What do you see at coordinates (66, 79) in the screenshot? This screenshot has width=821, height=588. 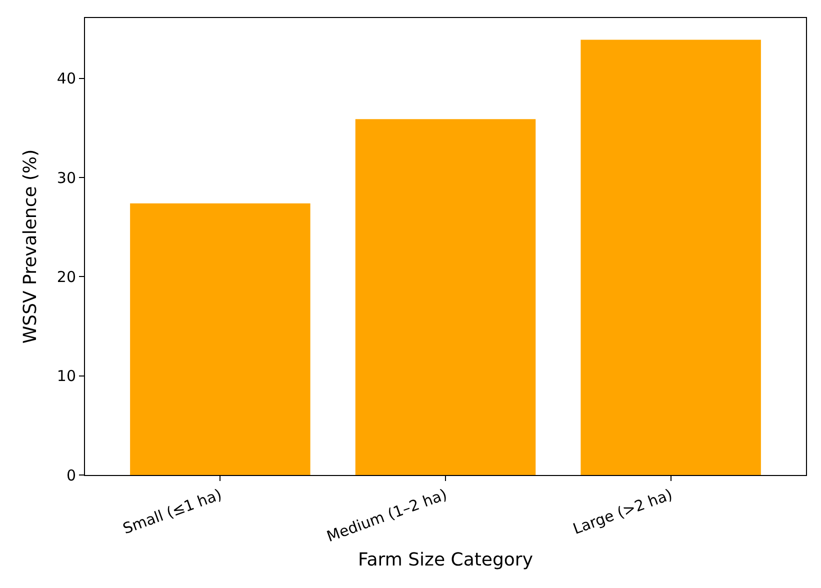 I see `y-tick-label: 40` at bounding box center [66, 79].